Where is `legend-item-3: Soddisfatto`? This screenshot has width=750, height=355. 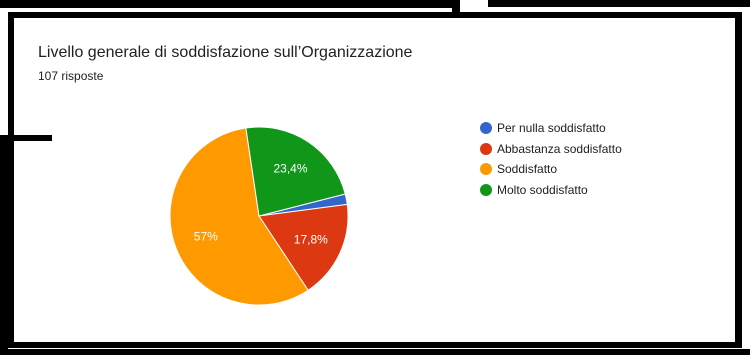 legend-item-3: Soddisfatto is located at coordinates (551, 169).